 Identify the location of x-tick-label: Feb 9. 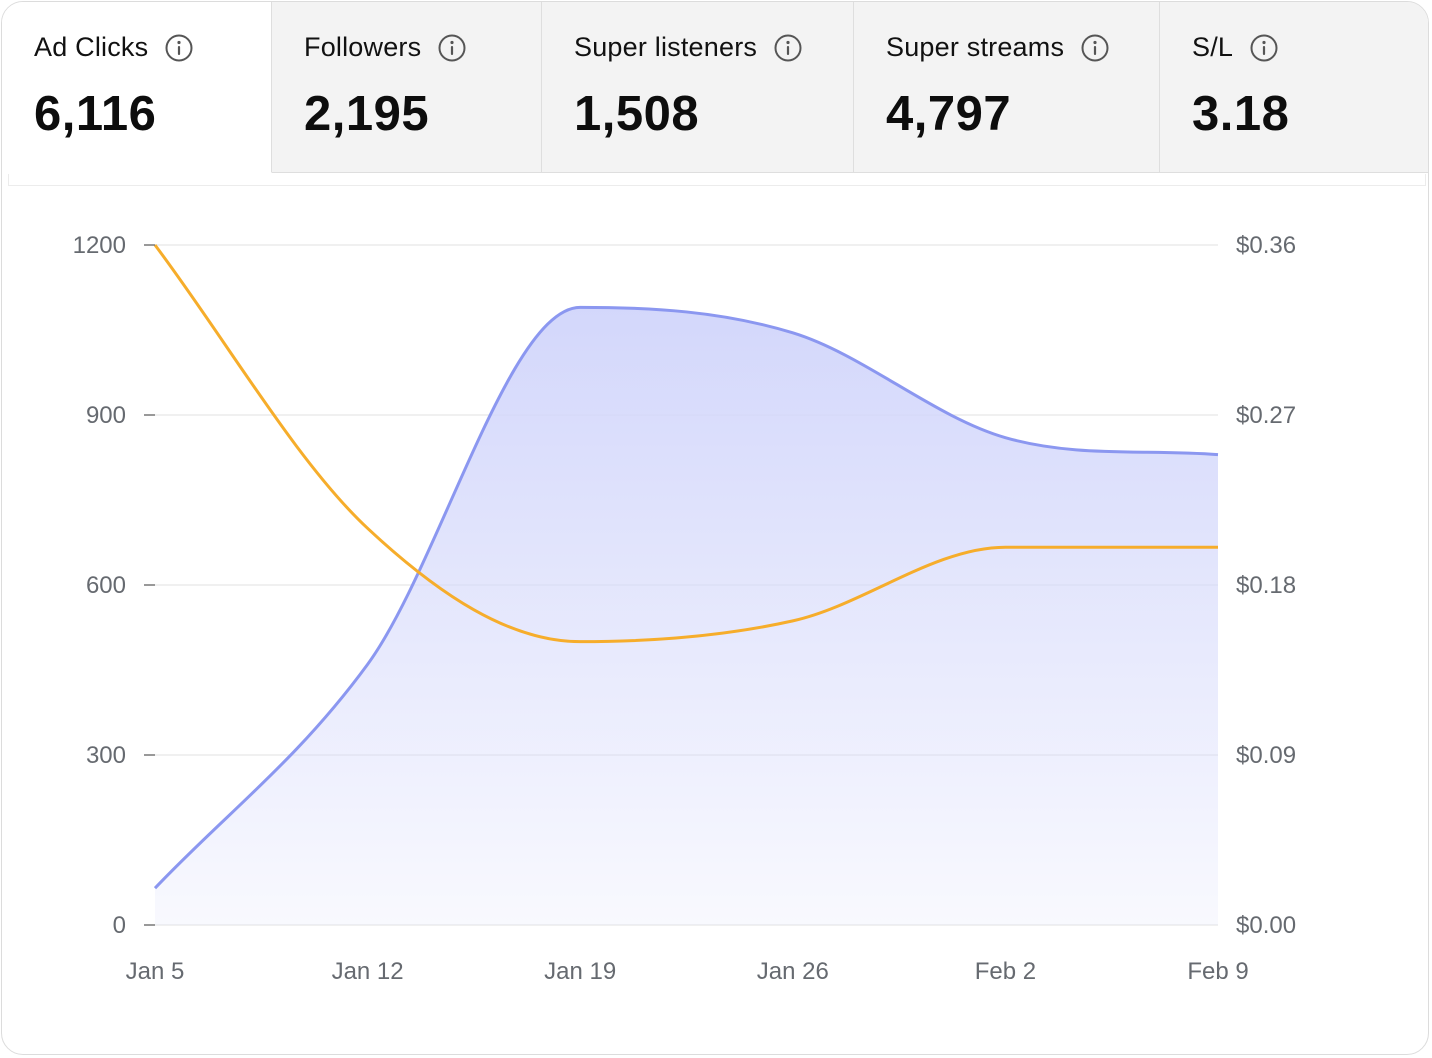
(1217, 971).